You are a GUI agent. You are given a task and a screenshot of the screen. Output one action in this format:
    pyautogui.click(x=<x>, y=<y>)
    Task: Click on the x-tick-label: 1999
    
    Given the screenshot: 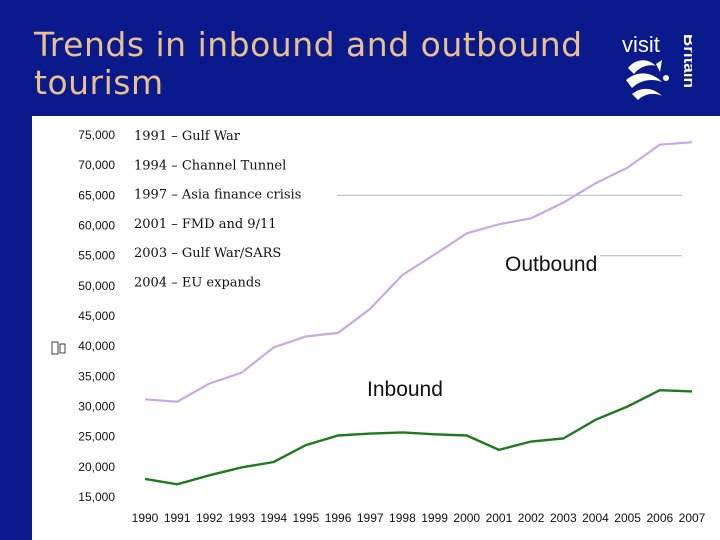 What is the action you would take?
    pyautogui.click(x=434, y=518)
    